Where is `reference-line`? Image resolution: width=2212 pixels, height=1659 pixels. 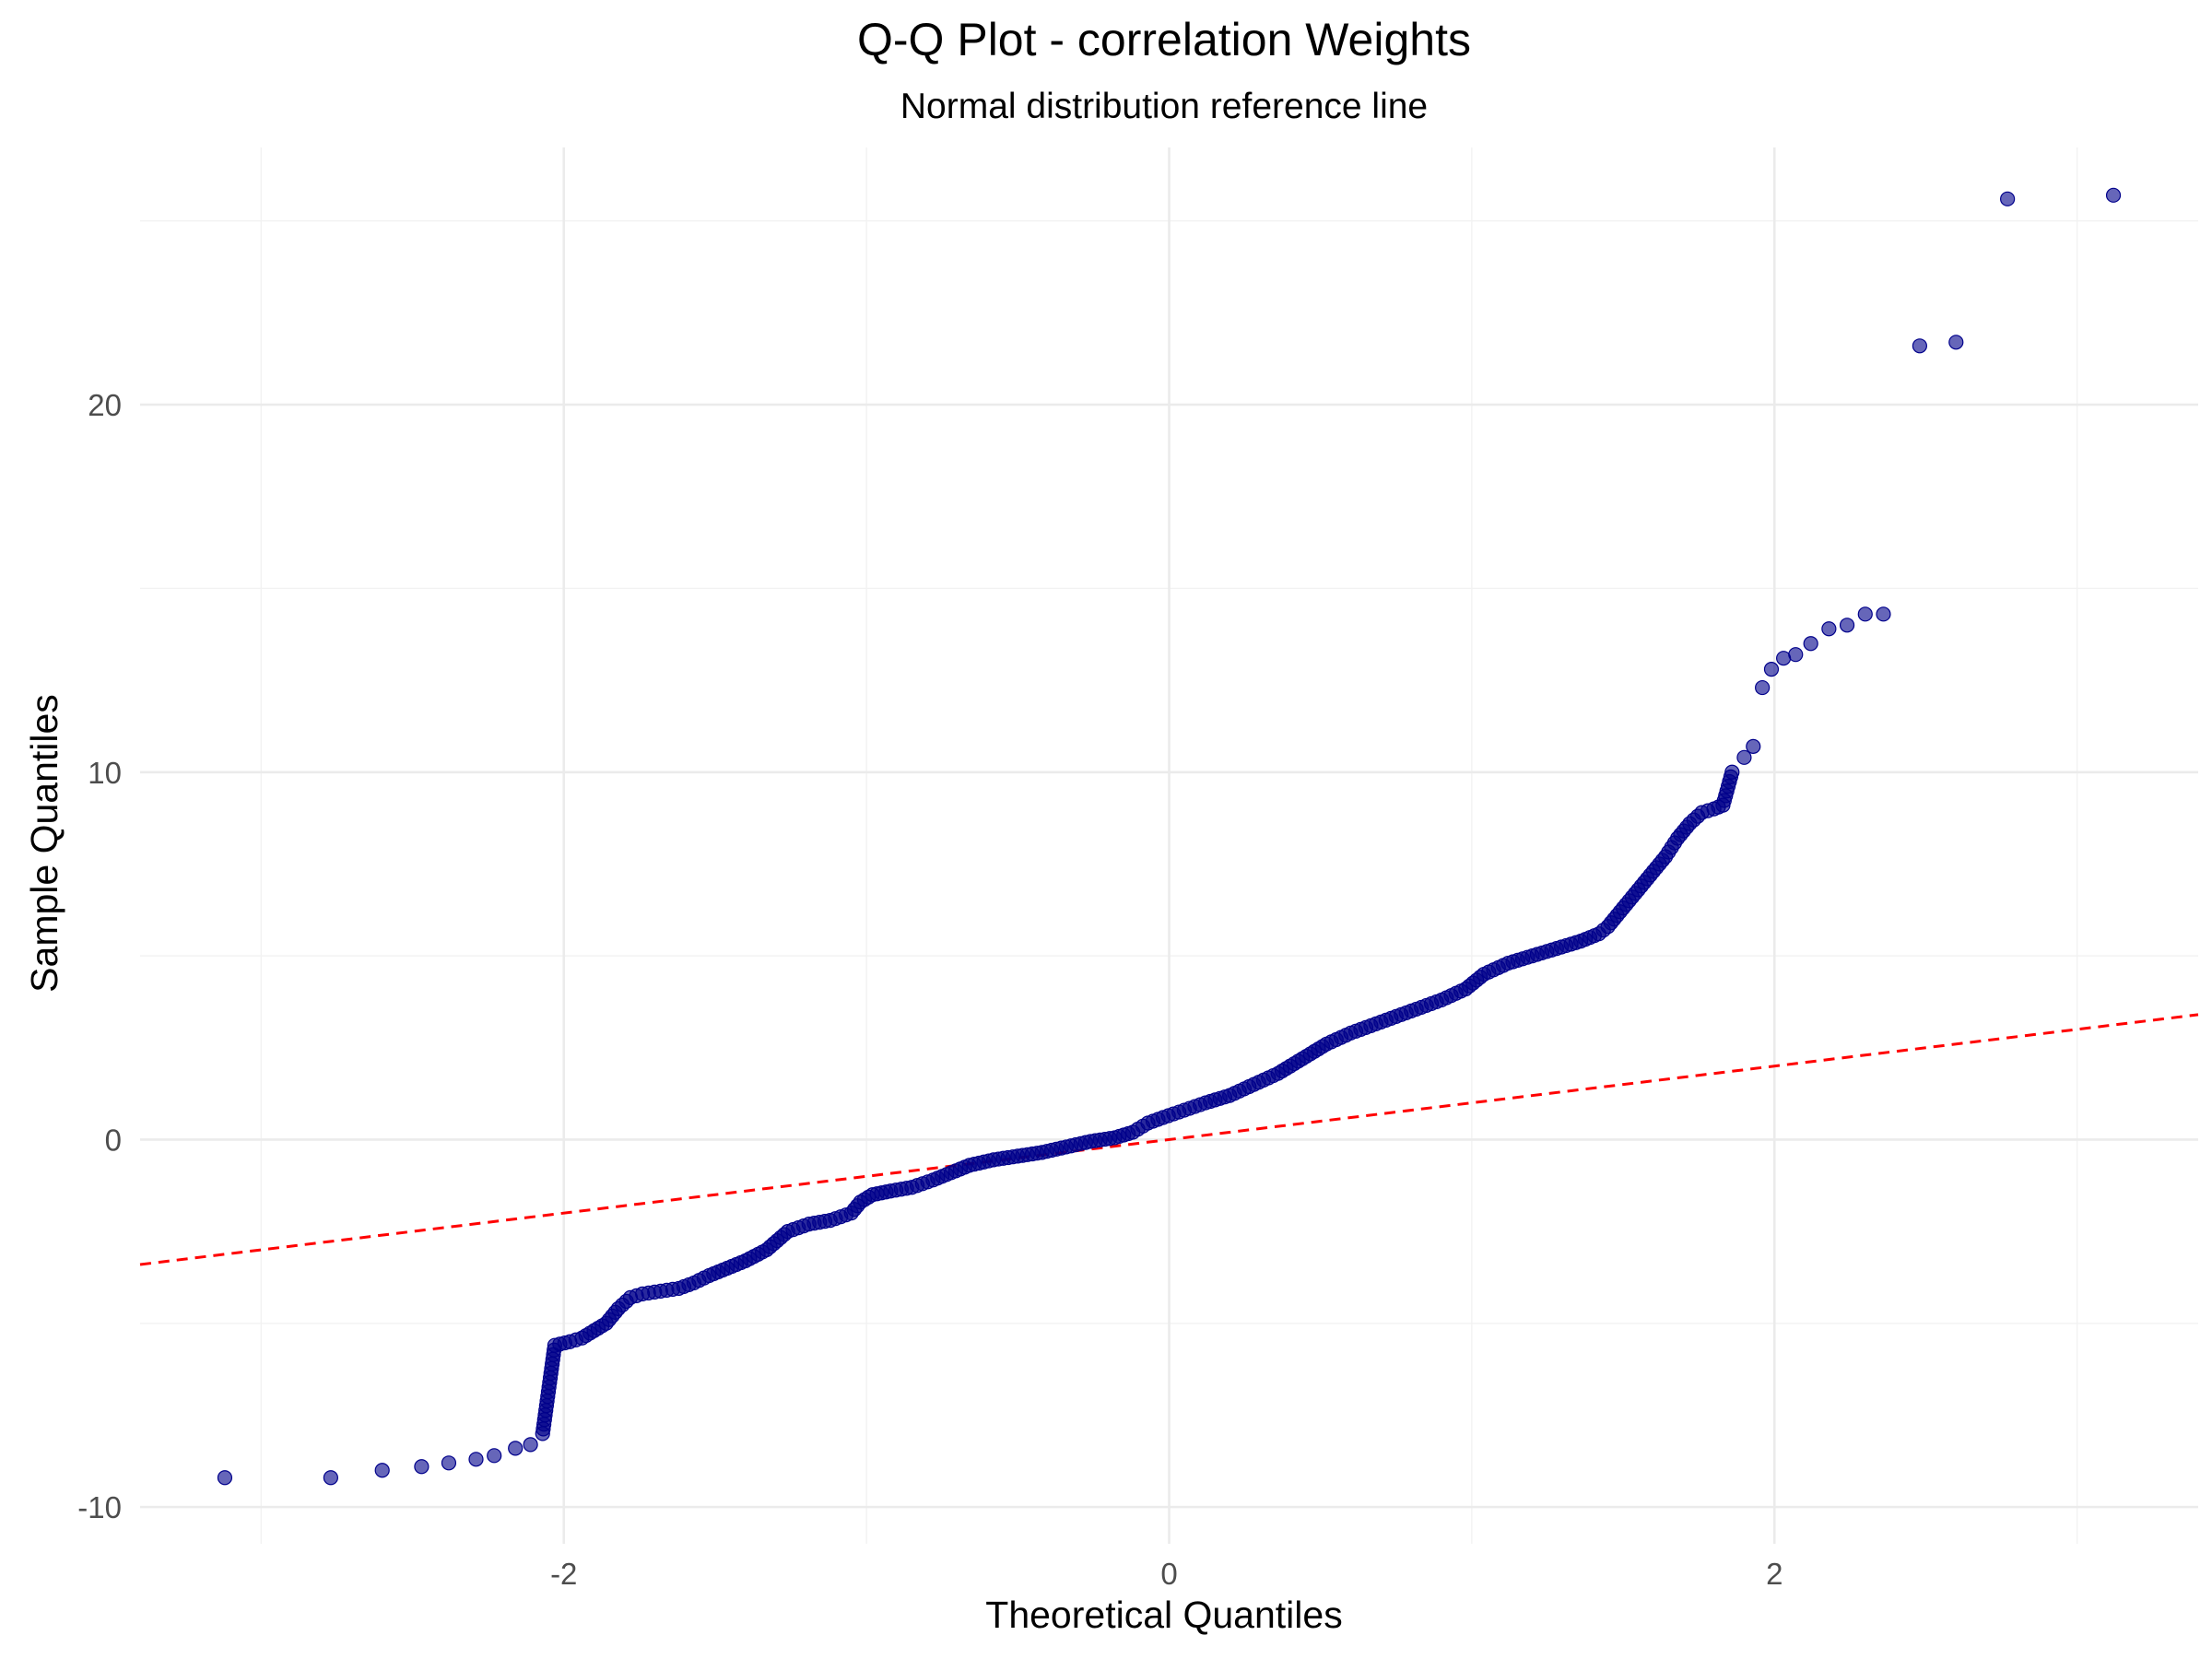
reference-line is located at coordinates (1169, 1139).